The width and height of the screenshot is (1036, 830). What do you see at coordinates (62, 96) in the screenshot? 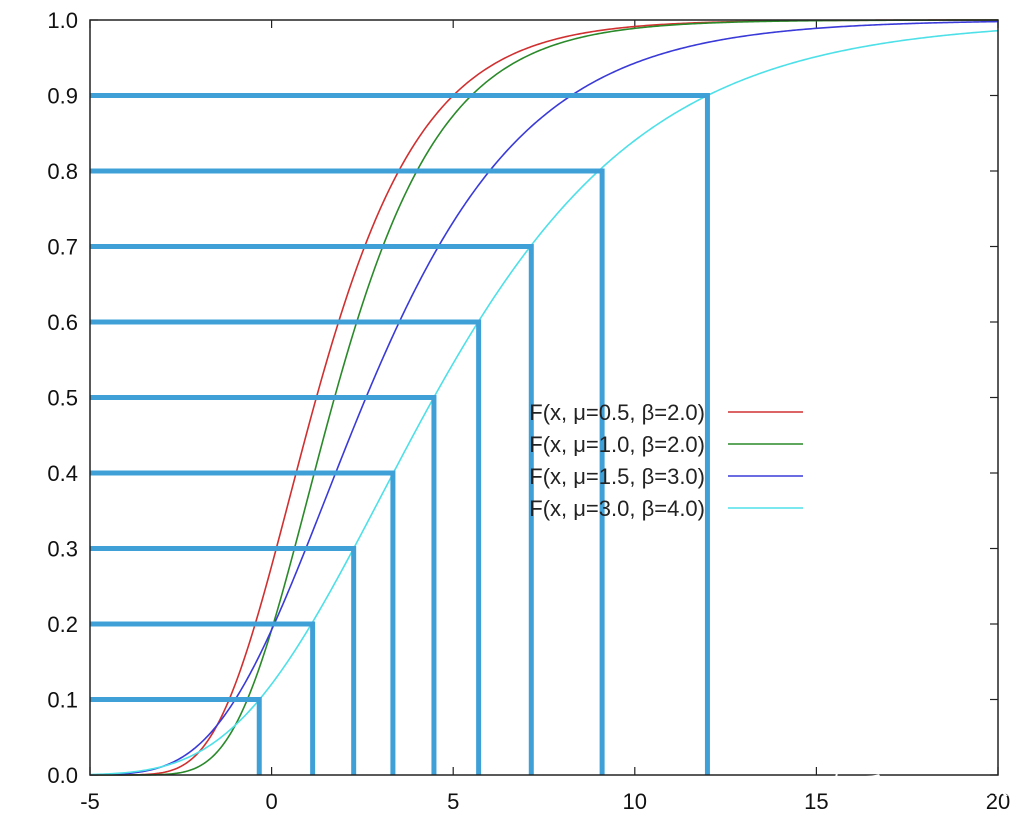
I see `y-tick-label: 0.9` at bounding box center [62, 96].